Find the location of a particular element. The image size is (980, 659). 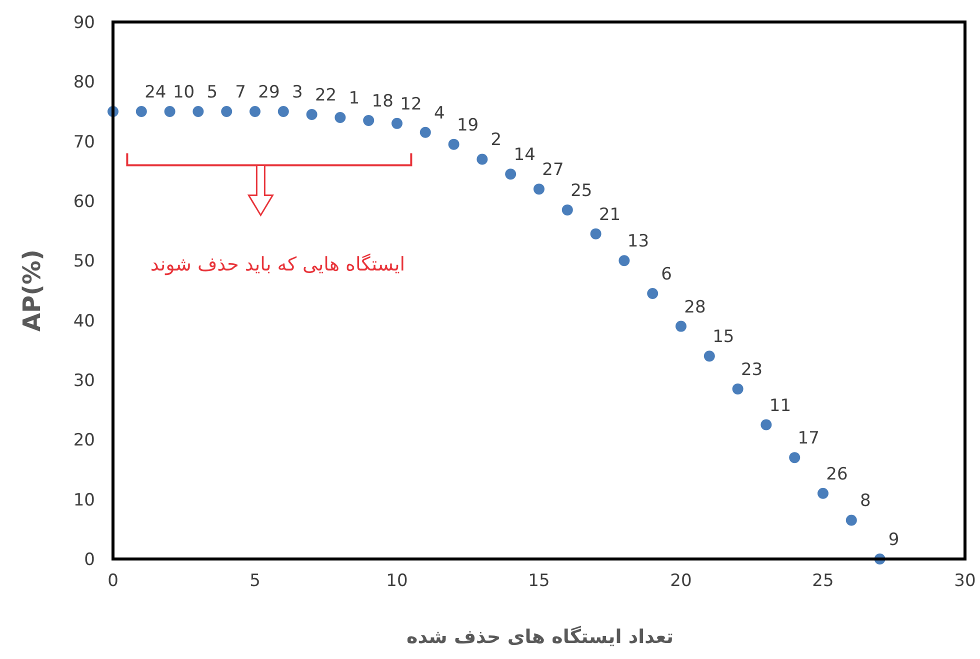

annotation: 9 is located at coordinates (894, 540).